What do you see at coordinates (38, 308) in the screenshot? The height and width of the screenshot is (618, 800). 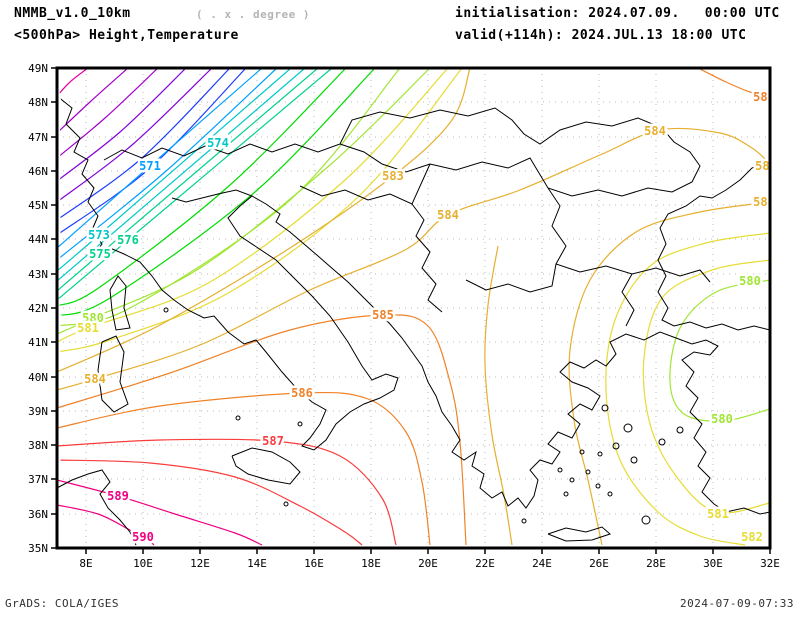 I see `lat-tick-label: 42N` at bounding box center [38, 308].